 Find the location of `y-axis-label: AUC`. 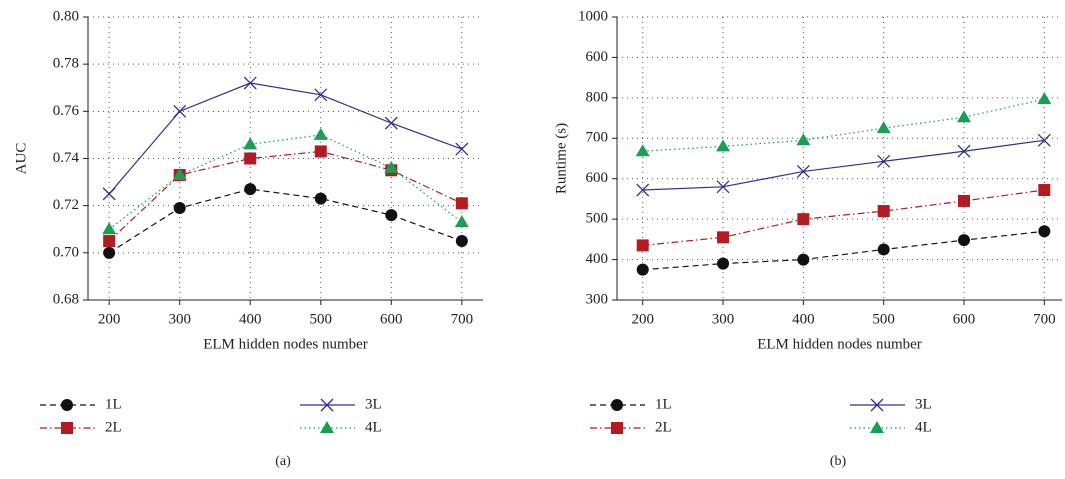

y-axis-label: AUC is located at coordinates (21, 159).